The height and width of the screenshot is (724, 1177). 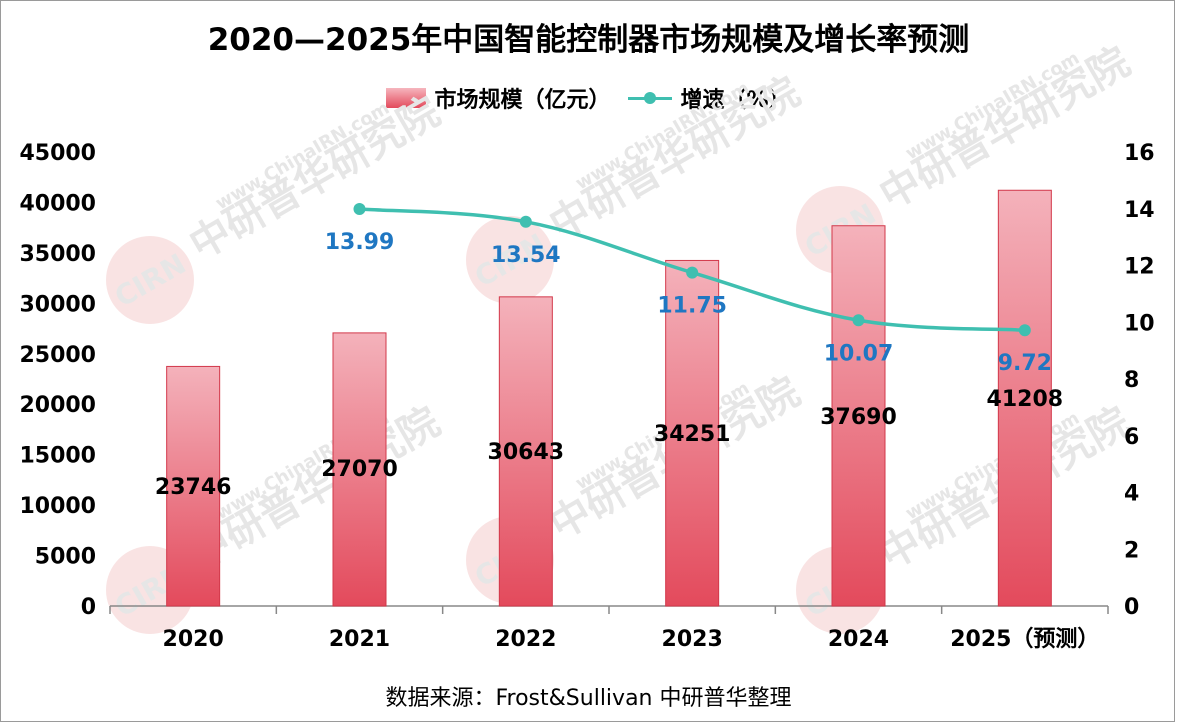 I want to click on y-left-tick-label: 35000, so click(x=57, y=254).